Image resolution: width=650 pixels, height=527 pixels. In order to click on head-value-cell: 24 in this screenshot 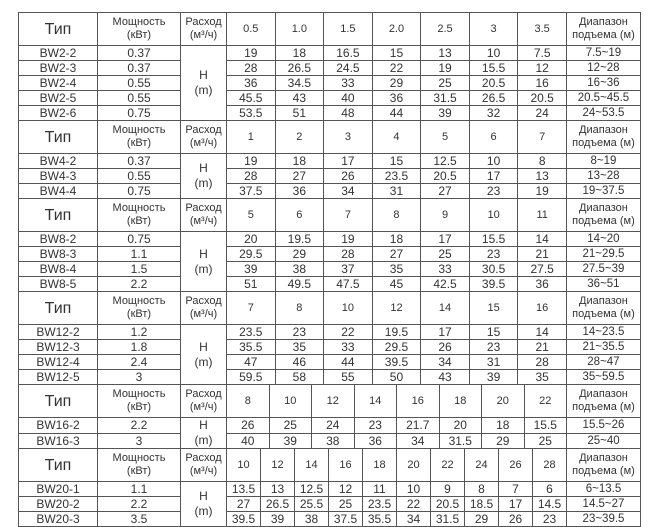, I will do `click(333, 425)`.